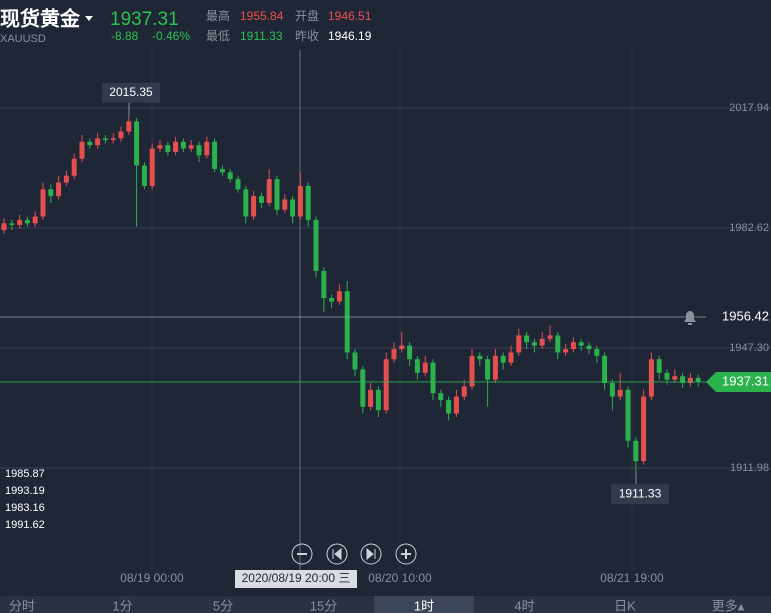 The image size is (771, 613). Describe the element at coordinates (690, 318) in the screenshot. I see `bell-icon` at that location.